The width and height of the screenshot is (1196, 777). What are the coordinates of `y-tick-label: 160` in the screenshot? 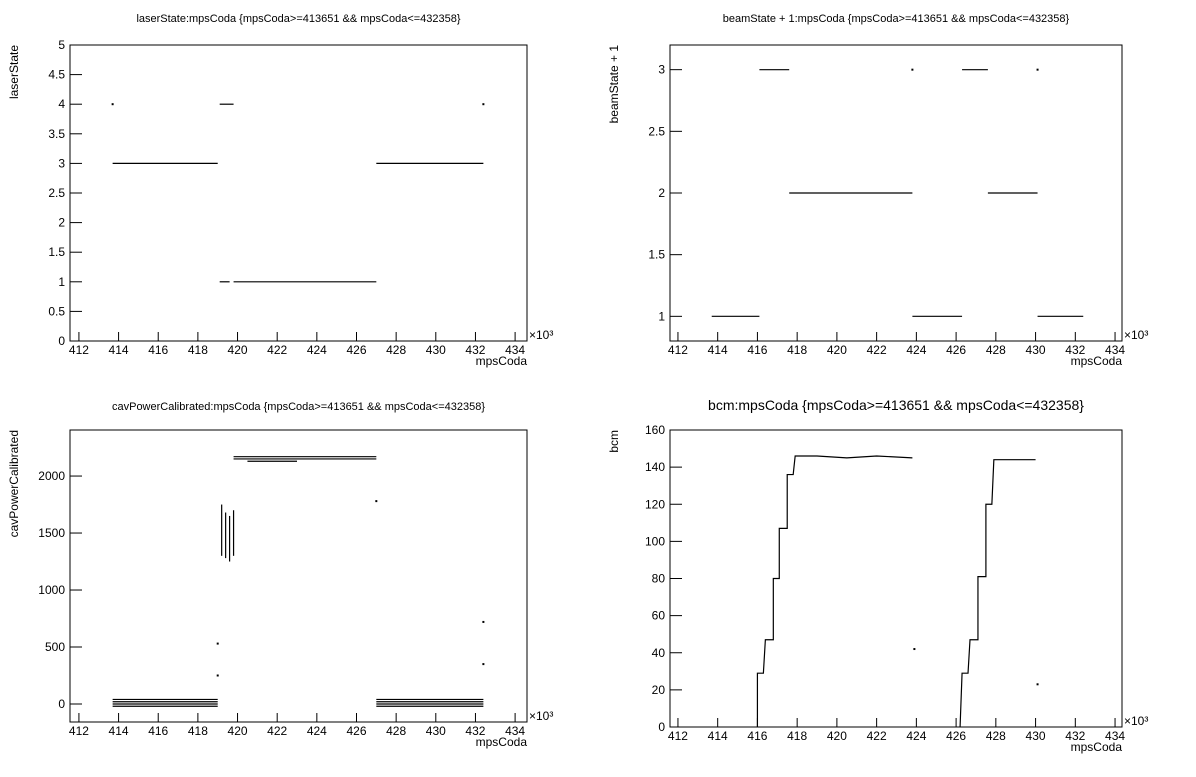 It's located at (655, 430).